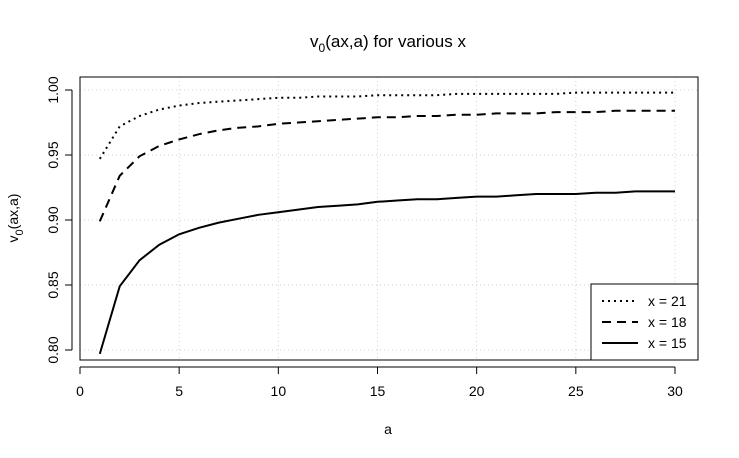 This screenshot has height=458, width=739. I want to click on x-tick-label: 15, so click(378, 391).